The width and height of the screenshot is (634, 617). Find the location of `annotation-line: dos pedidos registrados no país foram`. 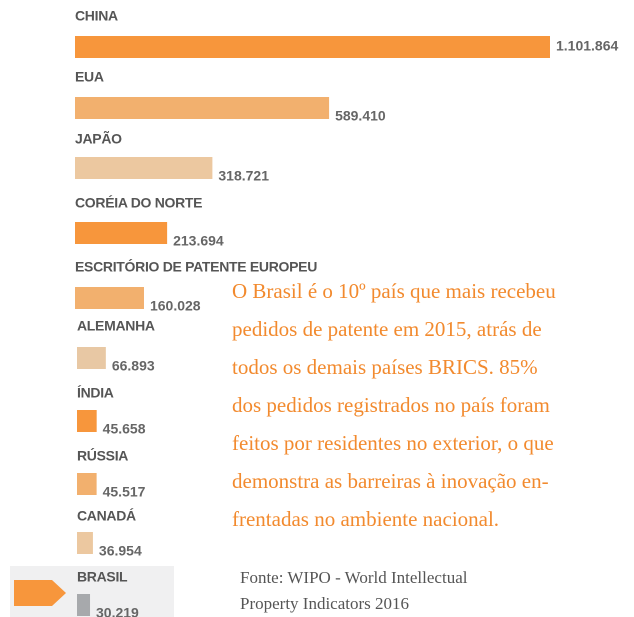

annotation-line: dos pedidos registrados no país foram is located at coordinates (391, 405).